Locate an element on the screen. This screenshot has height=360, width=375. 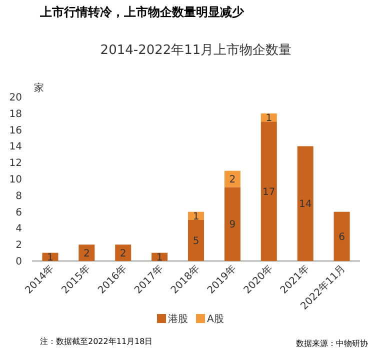
y-tick-label: 4 is located at coordinates (19, 229).